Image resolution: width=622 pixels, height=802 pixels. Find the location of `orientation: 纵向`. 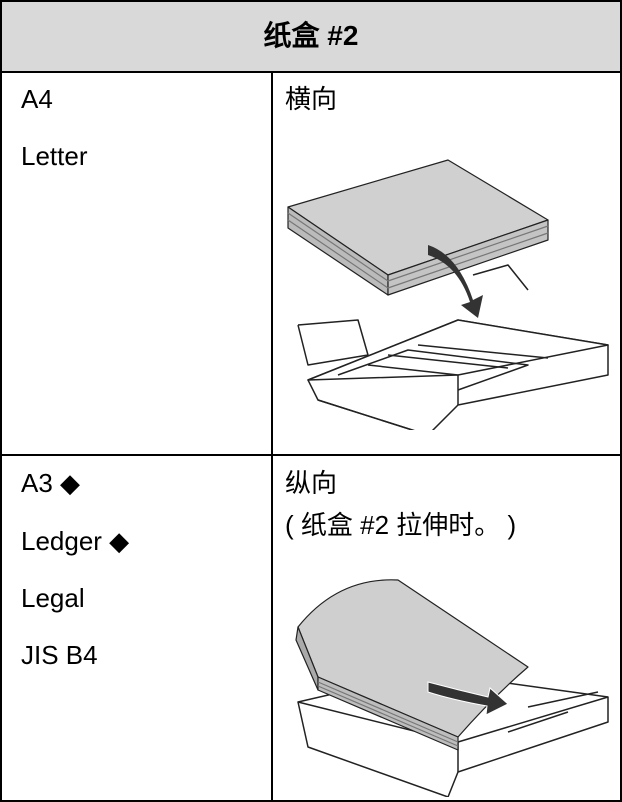

orientation: 纵向 is located at coordinates (311, 483).